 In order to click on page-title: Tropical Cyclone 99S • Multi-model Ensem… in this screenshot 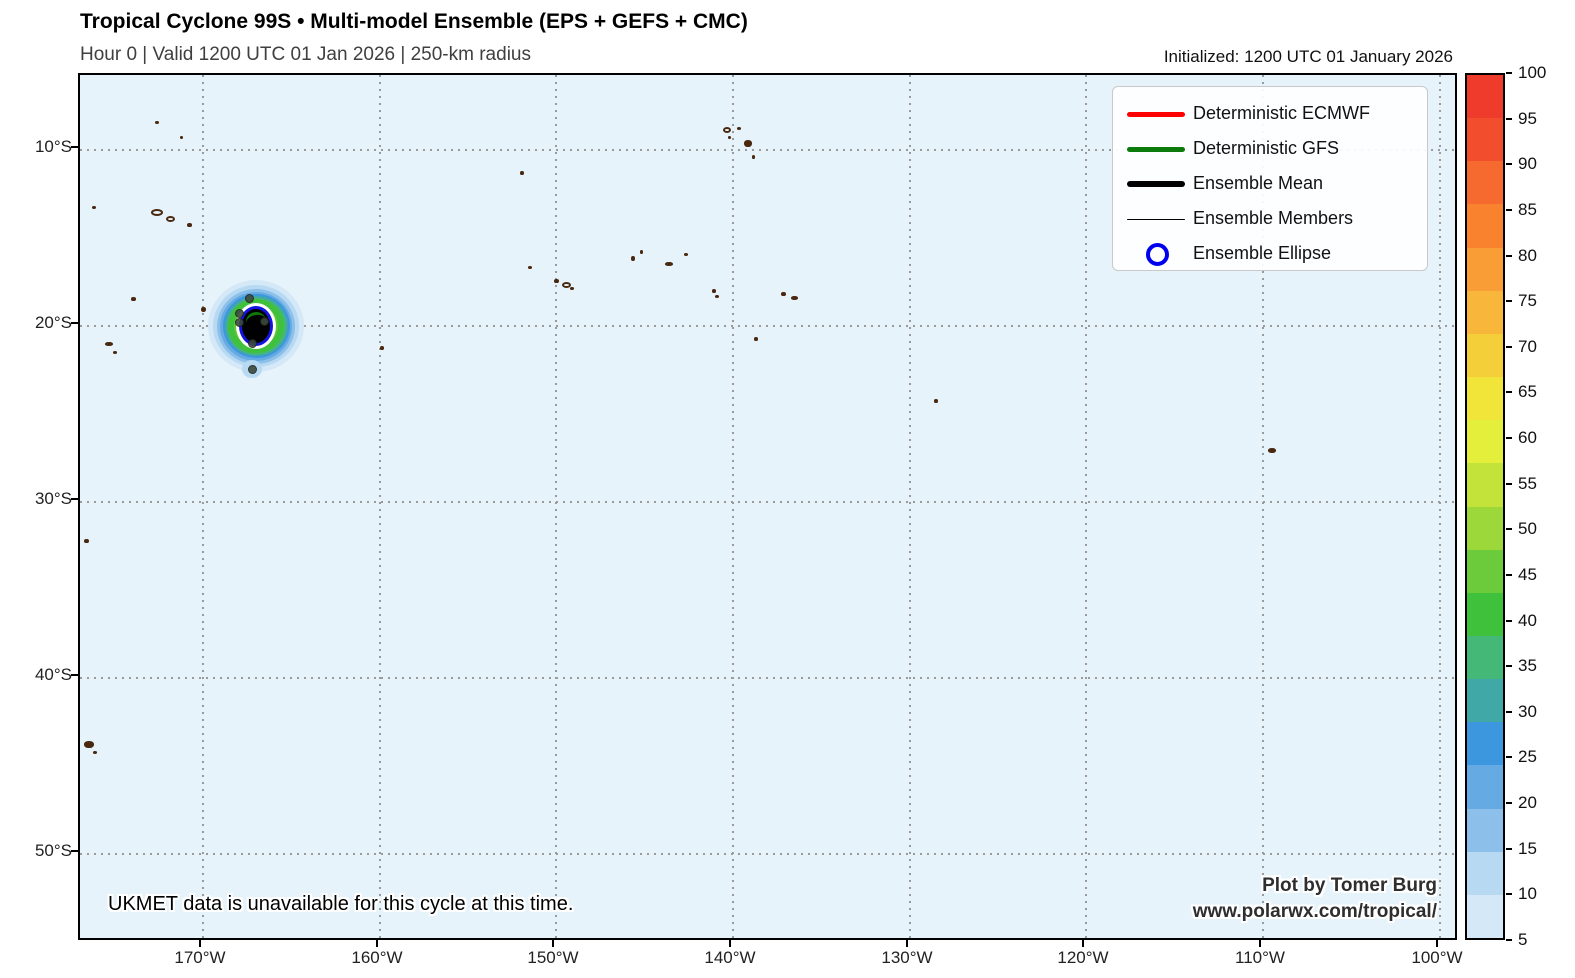, I will do `click(414, 21)`.